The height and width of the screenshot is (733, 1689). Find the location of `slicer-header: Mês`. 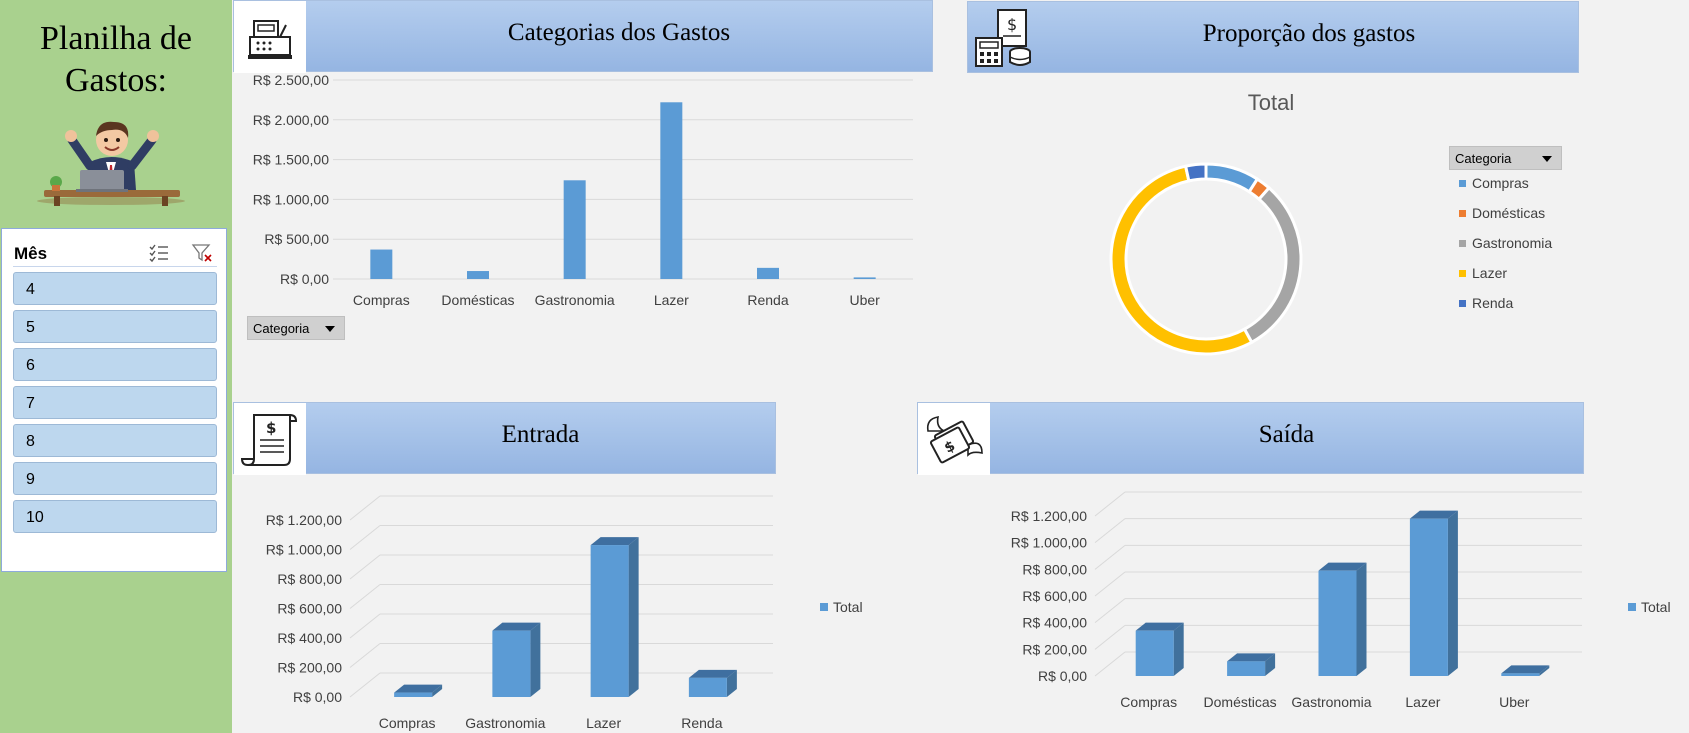

slicer-header: Mês is located at coordinates (115, 252).